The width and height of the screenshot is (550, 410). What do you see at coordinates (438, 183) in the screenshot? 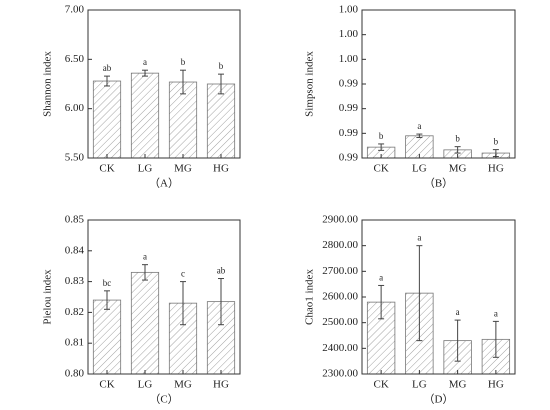
I see `panel-caption: （B）` at bounding box center [438, 183].